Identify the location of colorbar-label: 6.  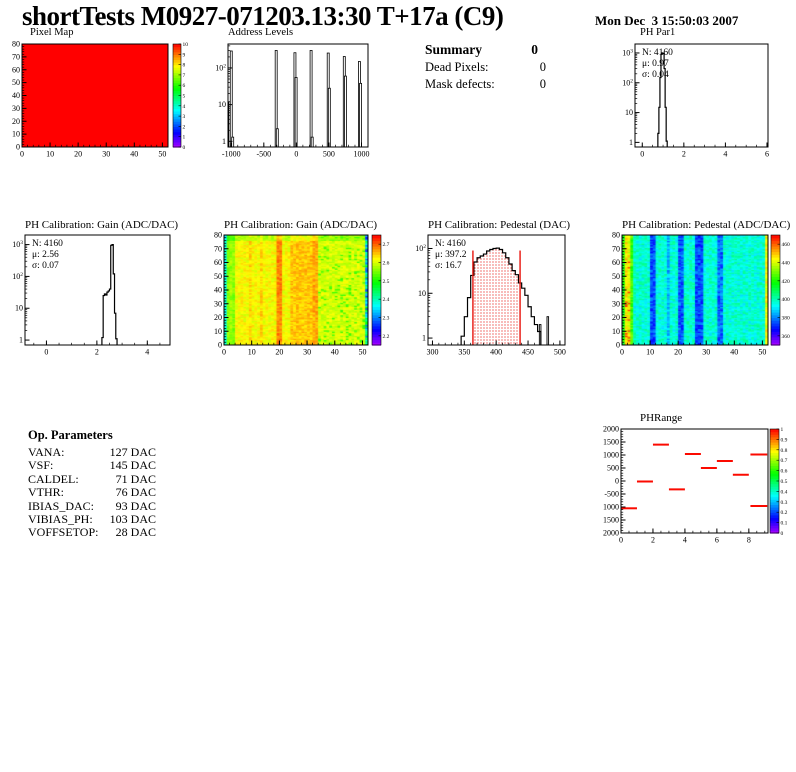
(184, 86).